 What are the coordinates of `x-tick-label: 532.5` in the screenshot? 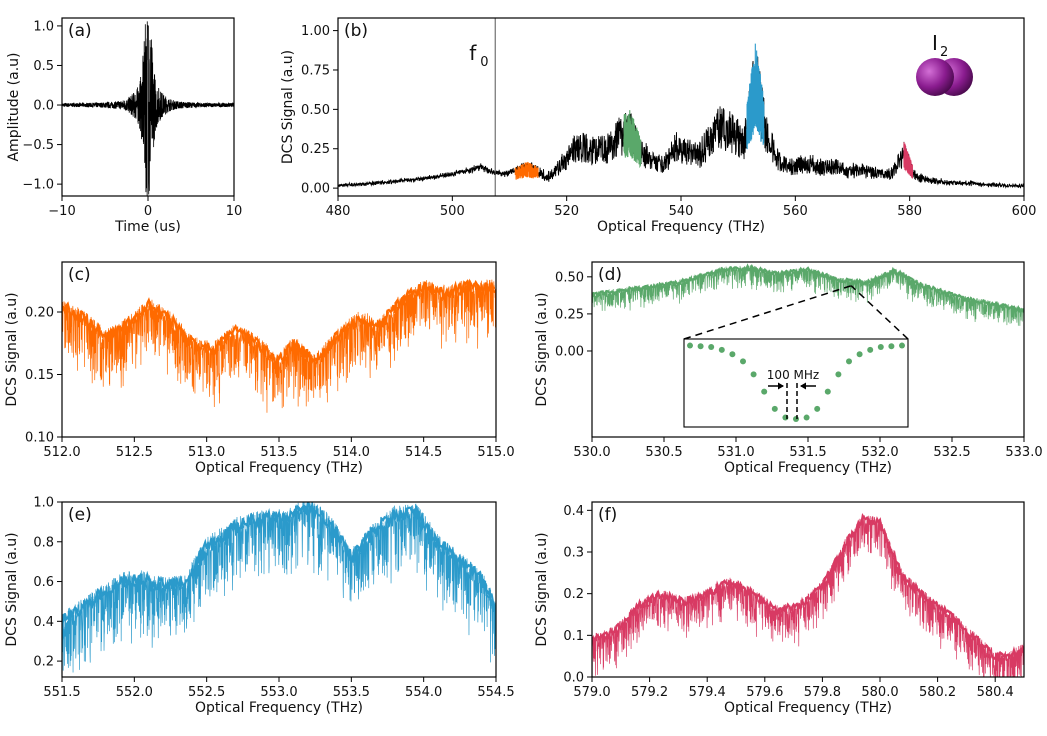 It's located at (951, 452).